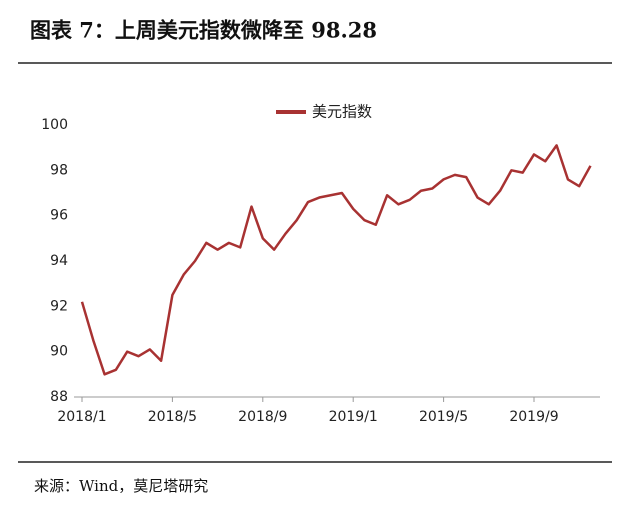  Describe the element at coordinates (203, 30) in the screenshot. I see `chart-title: 图表 7：上周美元指数微降至 98.28` at that location.